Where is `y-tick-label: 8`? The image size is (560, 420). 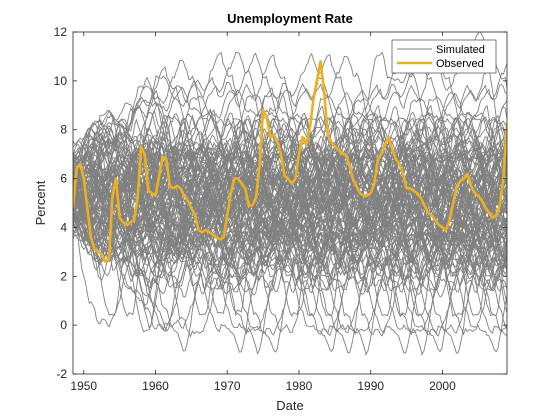 y-tick-label: 8 is located at coordinates (63, 130).